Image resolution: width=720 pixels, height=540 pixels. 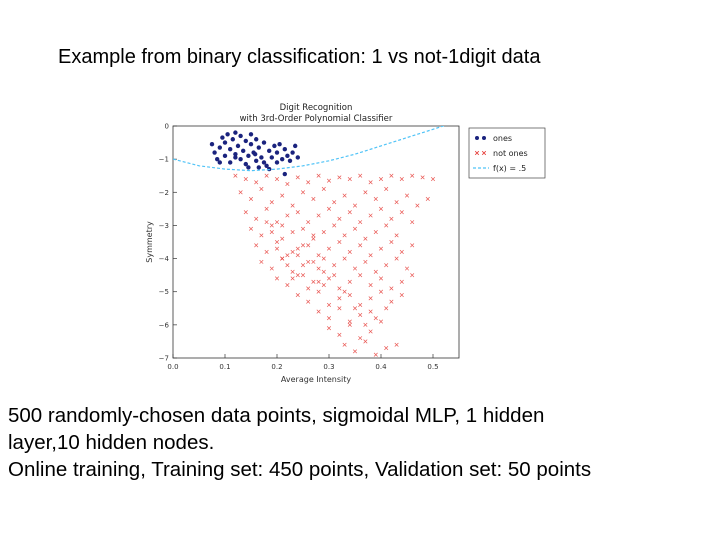 I want to click on legend-label: f(x) = .5, so click(x=509, y=168).